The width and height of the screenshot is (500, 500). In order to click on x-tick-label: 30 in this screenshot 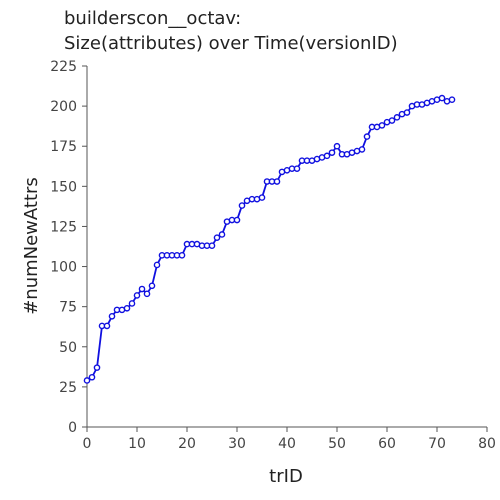, I will do `click(237, 444)`.